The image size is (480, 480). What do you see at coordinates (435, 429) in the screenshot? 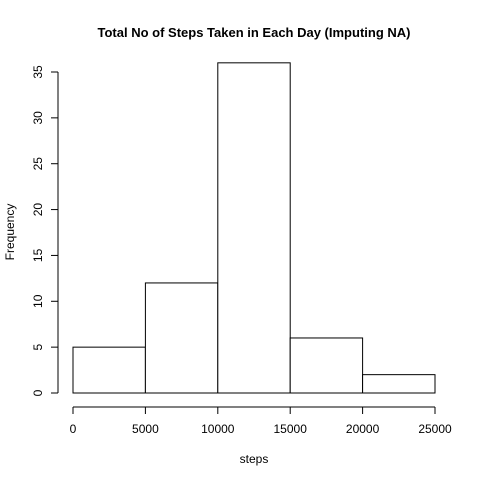
I see `x-tick-label: 25000` at bounding box center [435, 429].